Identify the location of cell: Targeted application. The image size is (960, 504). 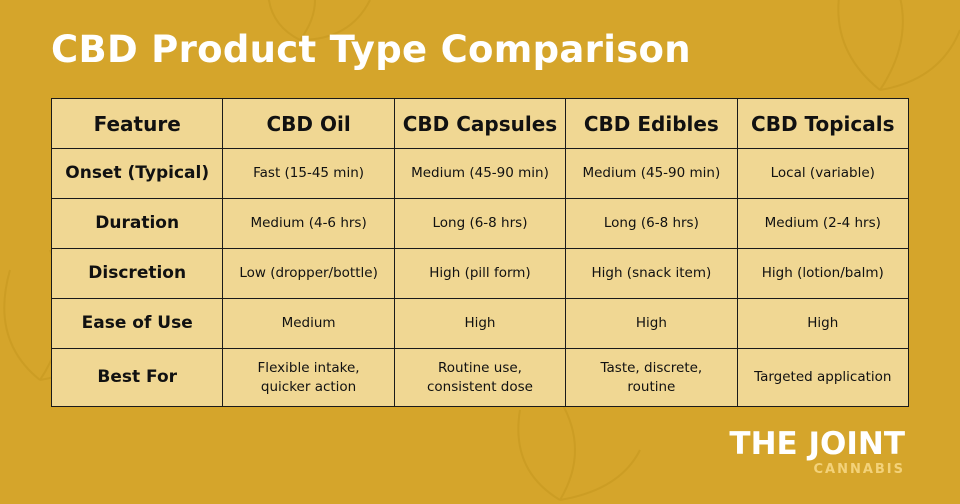
(823, 377).